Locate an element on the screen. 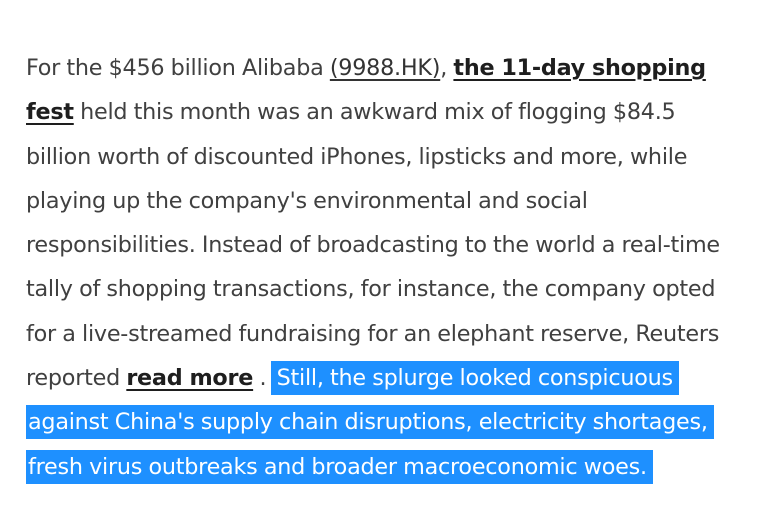 The height and width of the screenshot is (532, 780). line-1-text: For the $456 billion Alibaba is located at coordinates (178, 68).